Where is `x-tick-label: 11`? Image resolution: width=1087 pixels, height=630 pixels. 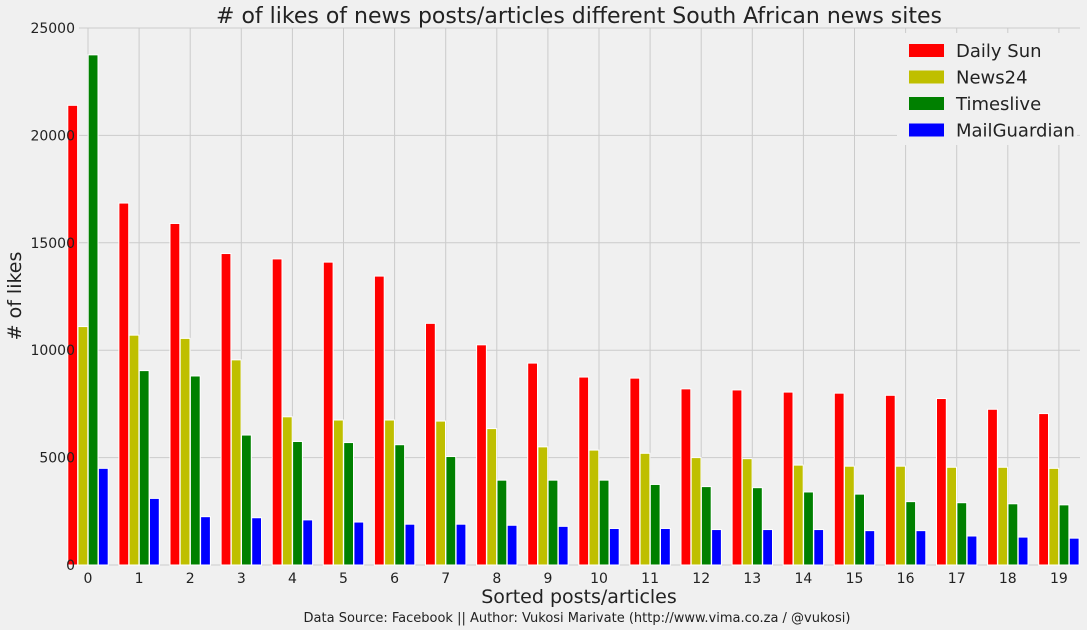 x-tick-label: 11 is located at coordinates (650, 579).